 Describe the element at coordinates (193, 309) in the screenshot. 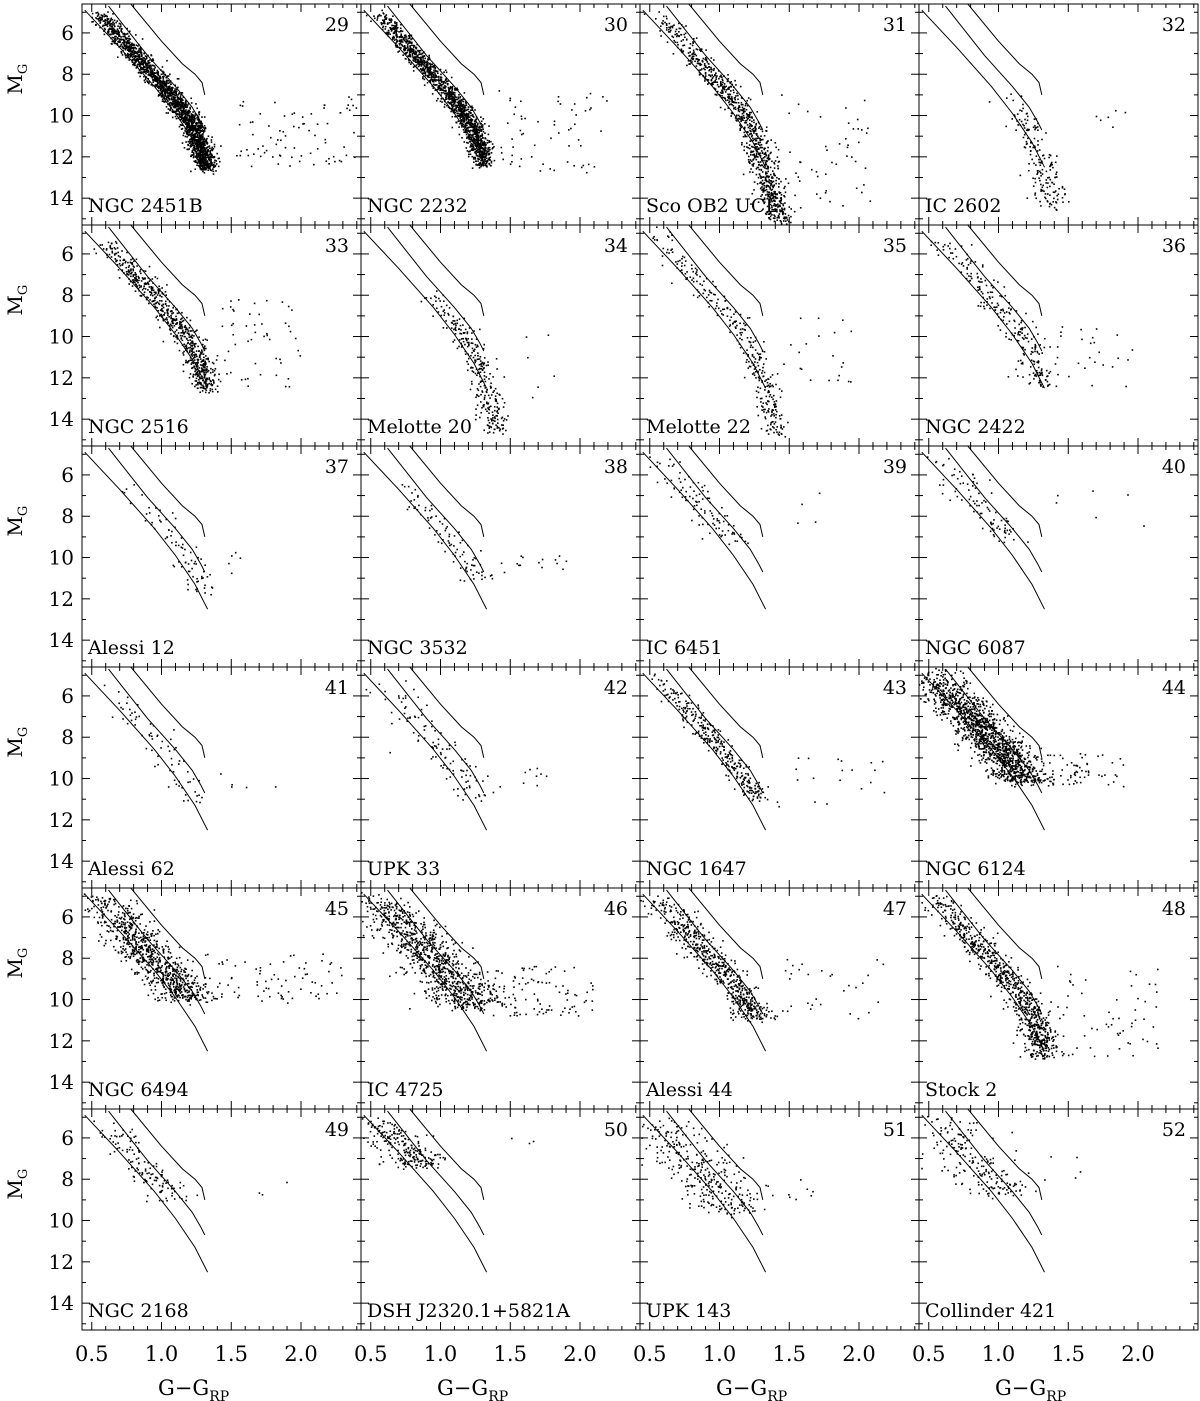

I see `panel-content` at that location.